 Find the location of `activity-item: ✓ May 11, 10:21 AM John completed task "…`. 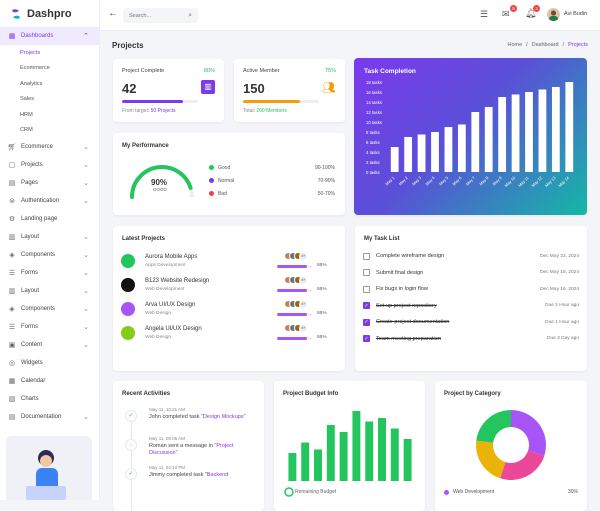

activity-item: ✓ May 11, 10:21 AM John completed task "… is located at coordinates (191, 421).